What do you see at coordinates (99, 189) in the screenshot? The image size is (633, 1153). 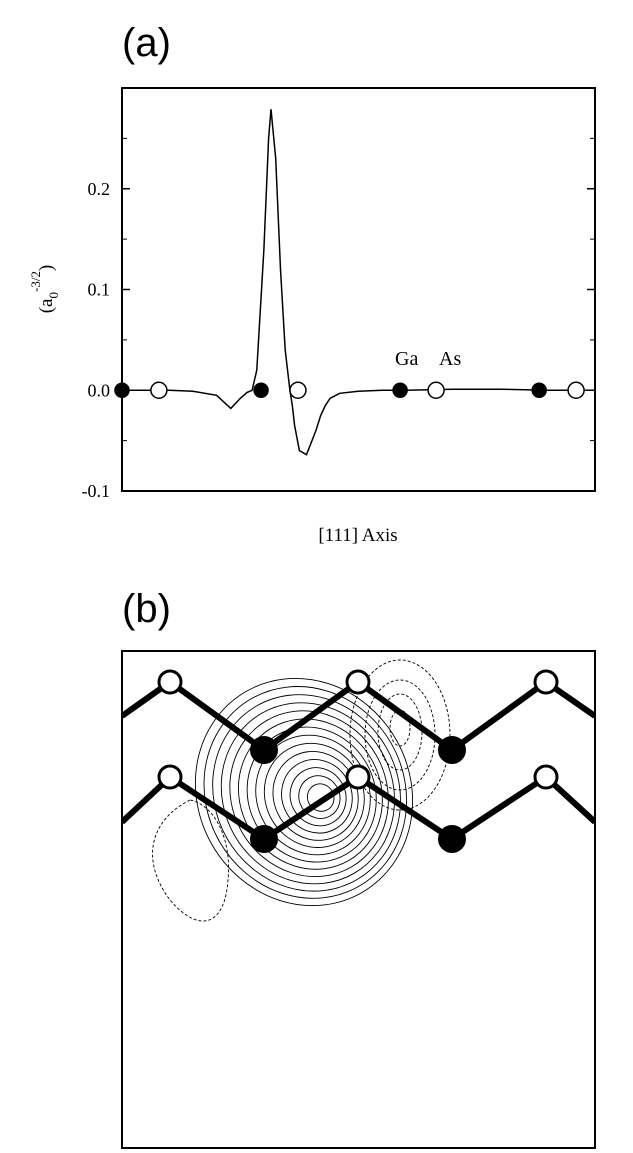 I see `ytick-label: 0.2` at bounding box center [99, 189].